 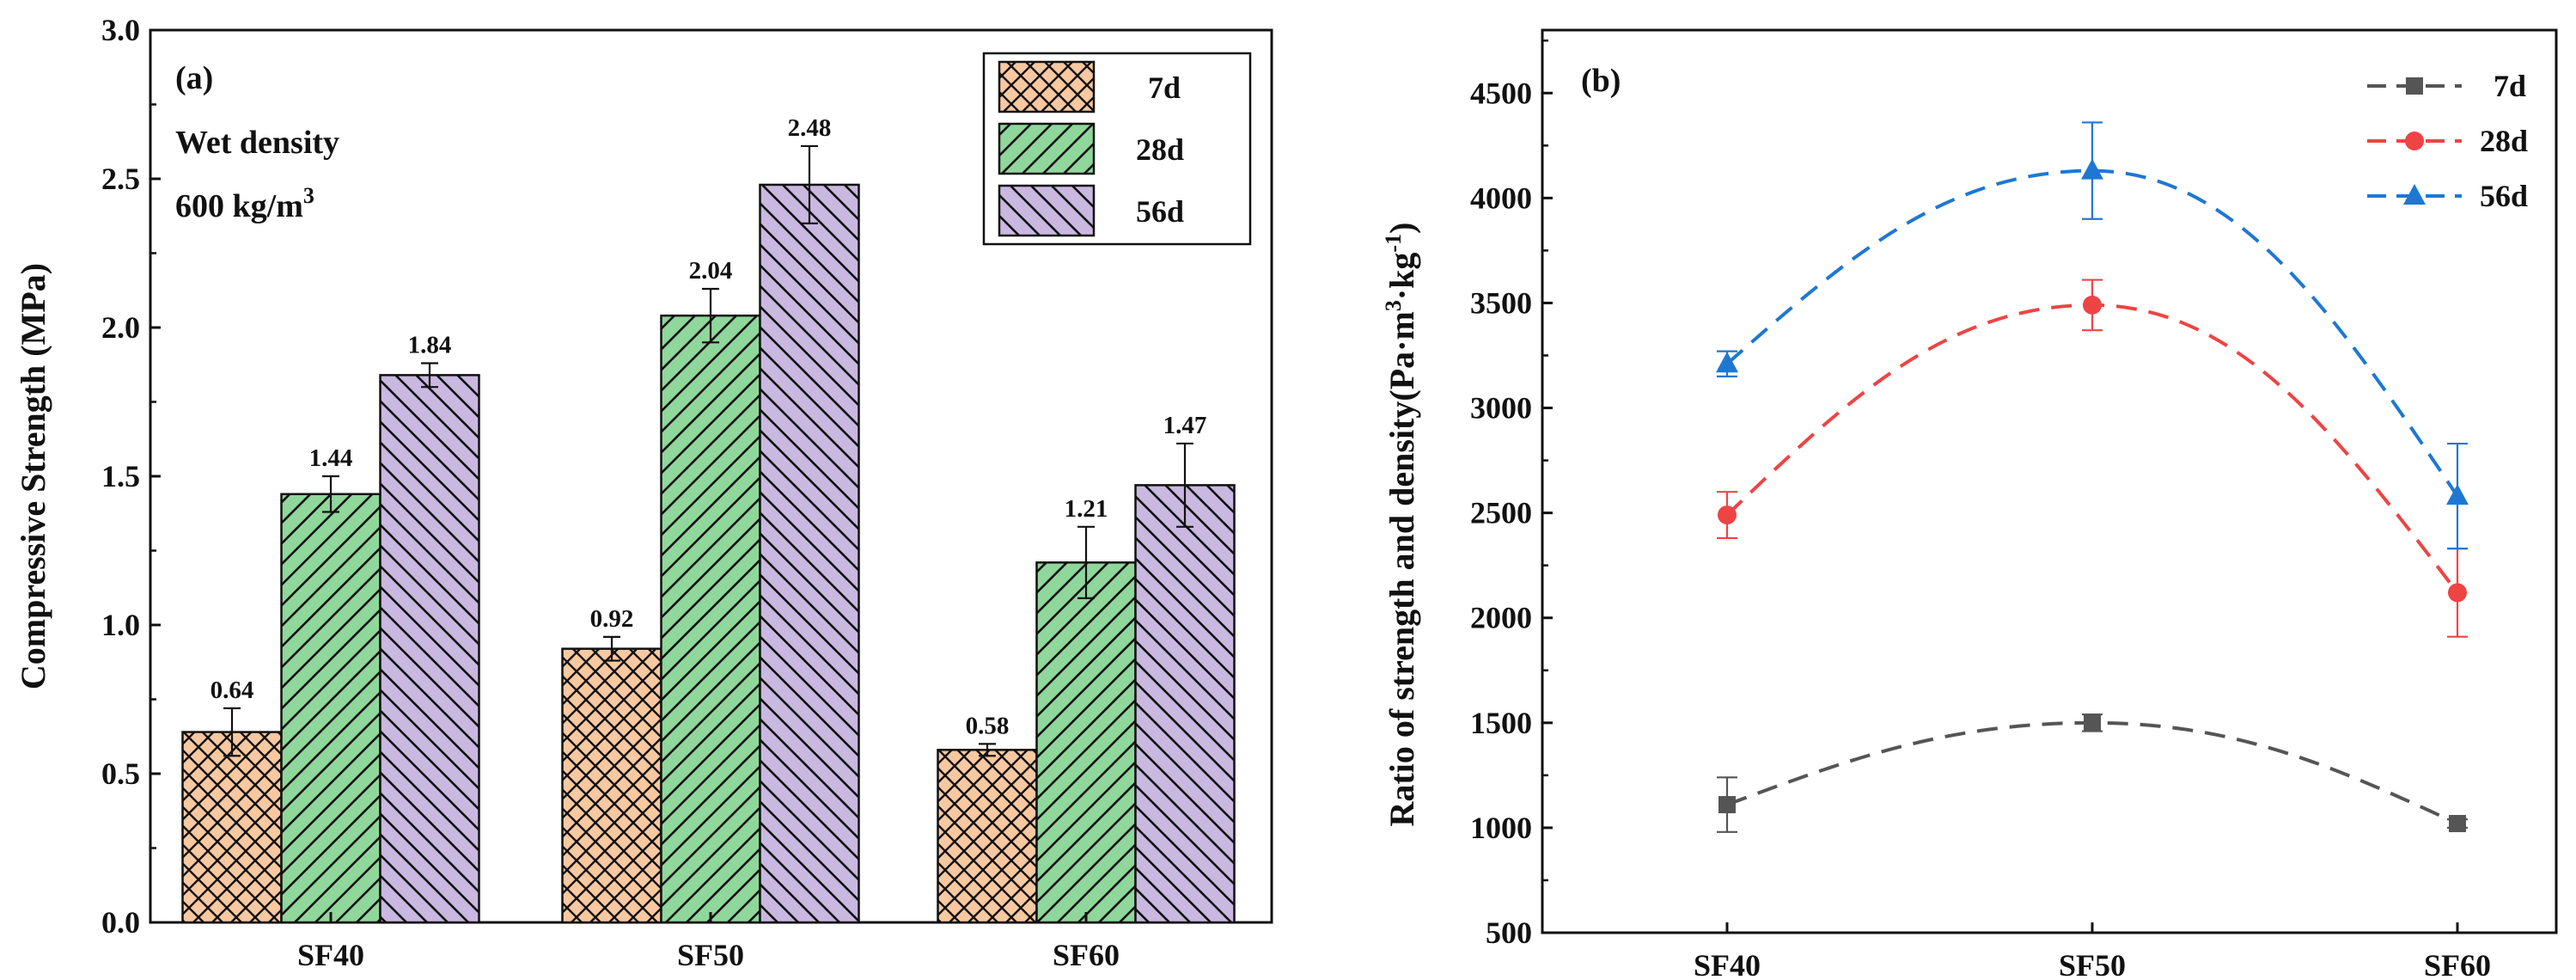 I want to click on panel-a-label: (a), so click(x=194, y=78).